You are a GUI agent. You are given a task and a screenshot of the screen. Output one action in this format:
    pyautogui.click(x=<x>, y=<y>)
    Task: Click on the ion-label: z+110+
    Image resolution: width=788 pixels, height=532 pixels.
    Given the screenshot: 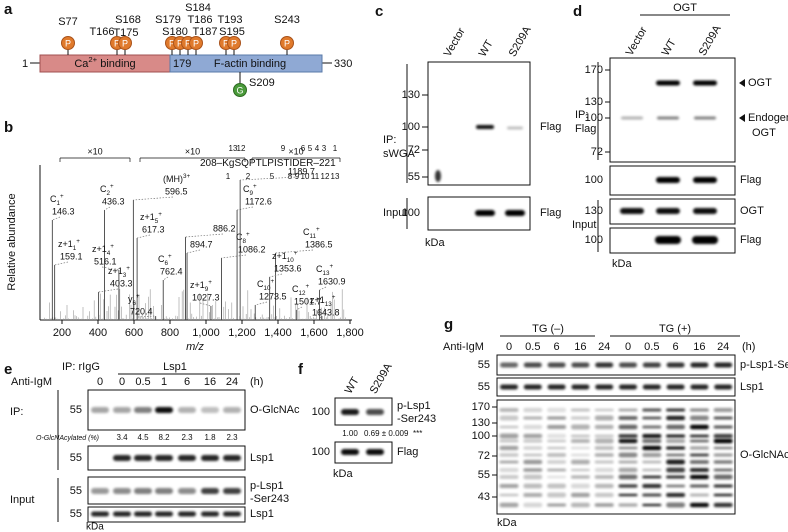 What is the action you would take?
    pyautogui.click(x=285, y=257)
    